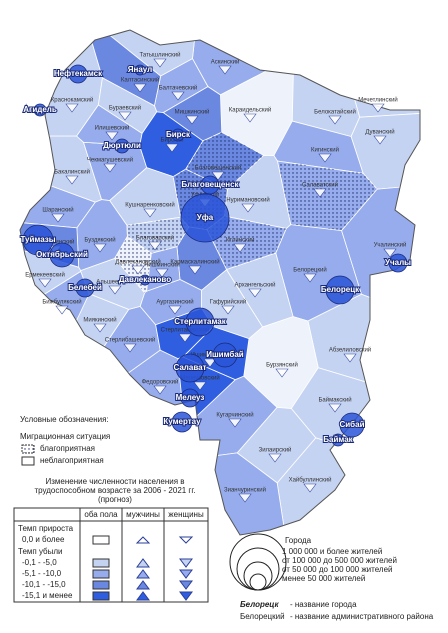  I want to click on legend-text: 1 000 000 и более жителей, so click(332, 551).